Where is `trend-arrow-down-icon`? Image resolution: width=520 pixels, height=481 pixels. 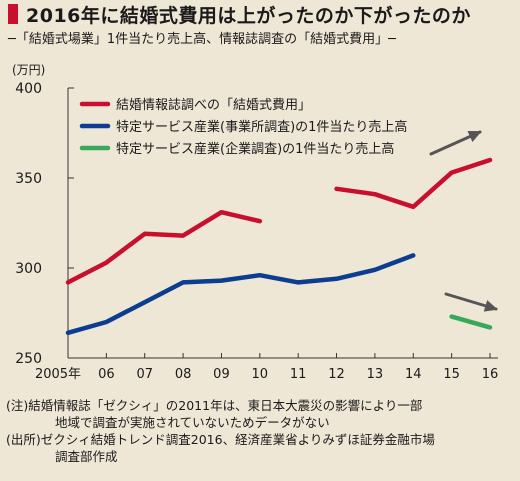 trend-arrow-down-icon is located at coordinates (471, 302).